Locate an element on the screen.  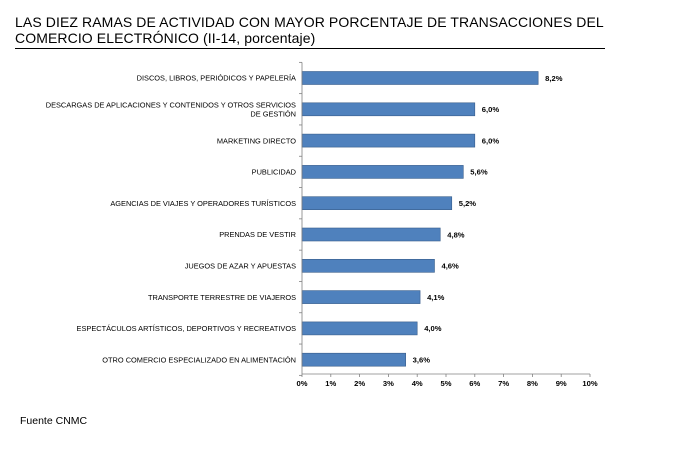
category-label: DISCOS, LIBROS, PERIÓDICOS Y PAPELERÍA is located at coordinates (216, 78).